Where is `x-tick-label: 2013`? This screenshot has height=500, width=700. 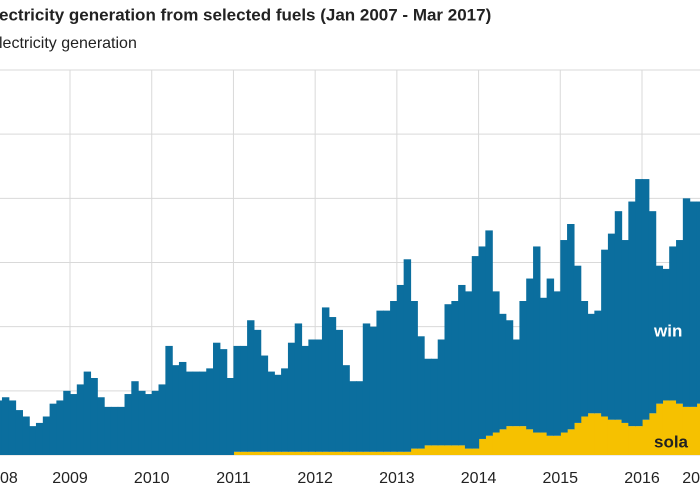
x-tick-label: 2013 is located at coordinates (397, 478).